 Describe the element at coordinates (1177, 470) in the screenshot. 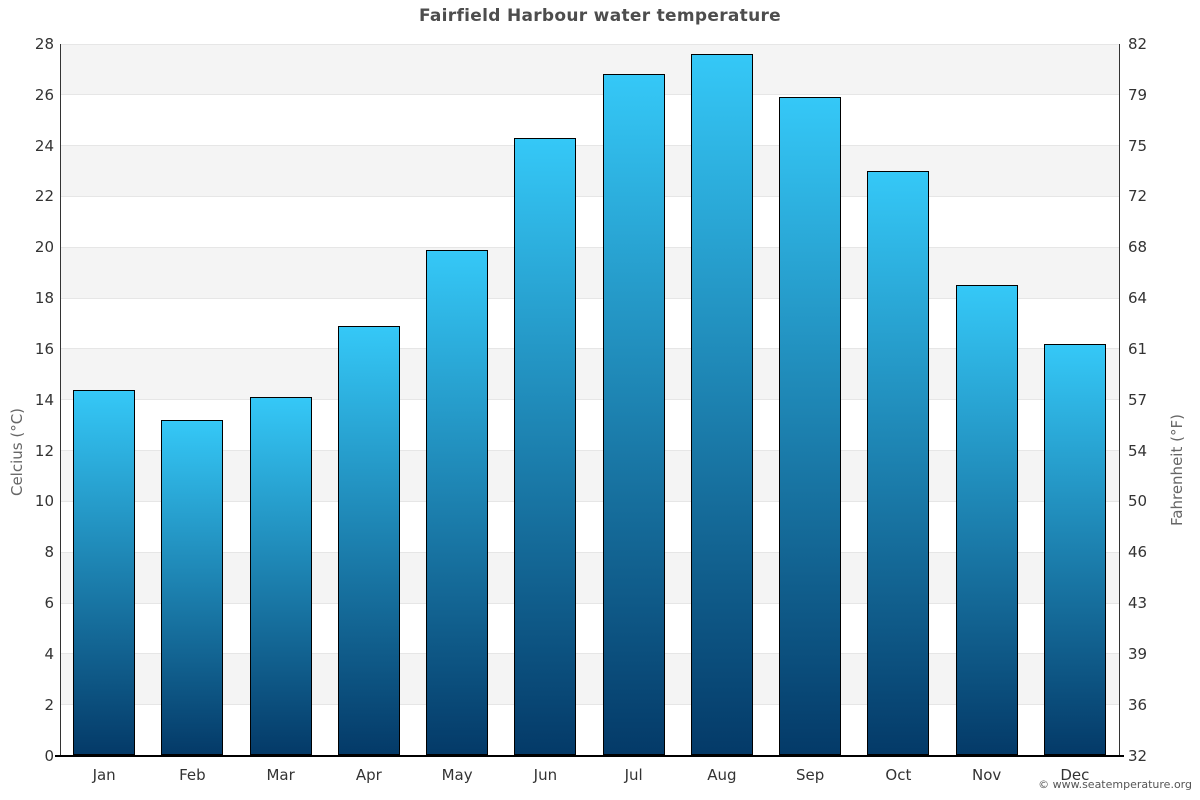

I see `y-axis-title-fahrenheit: Fahrenheit (°F)` at that location.